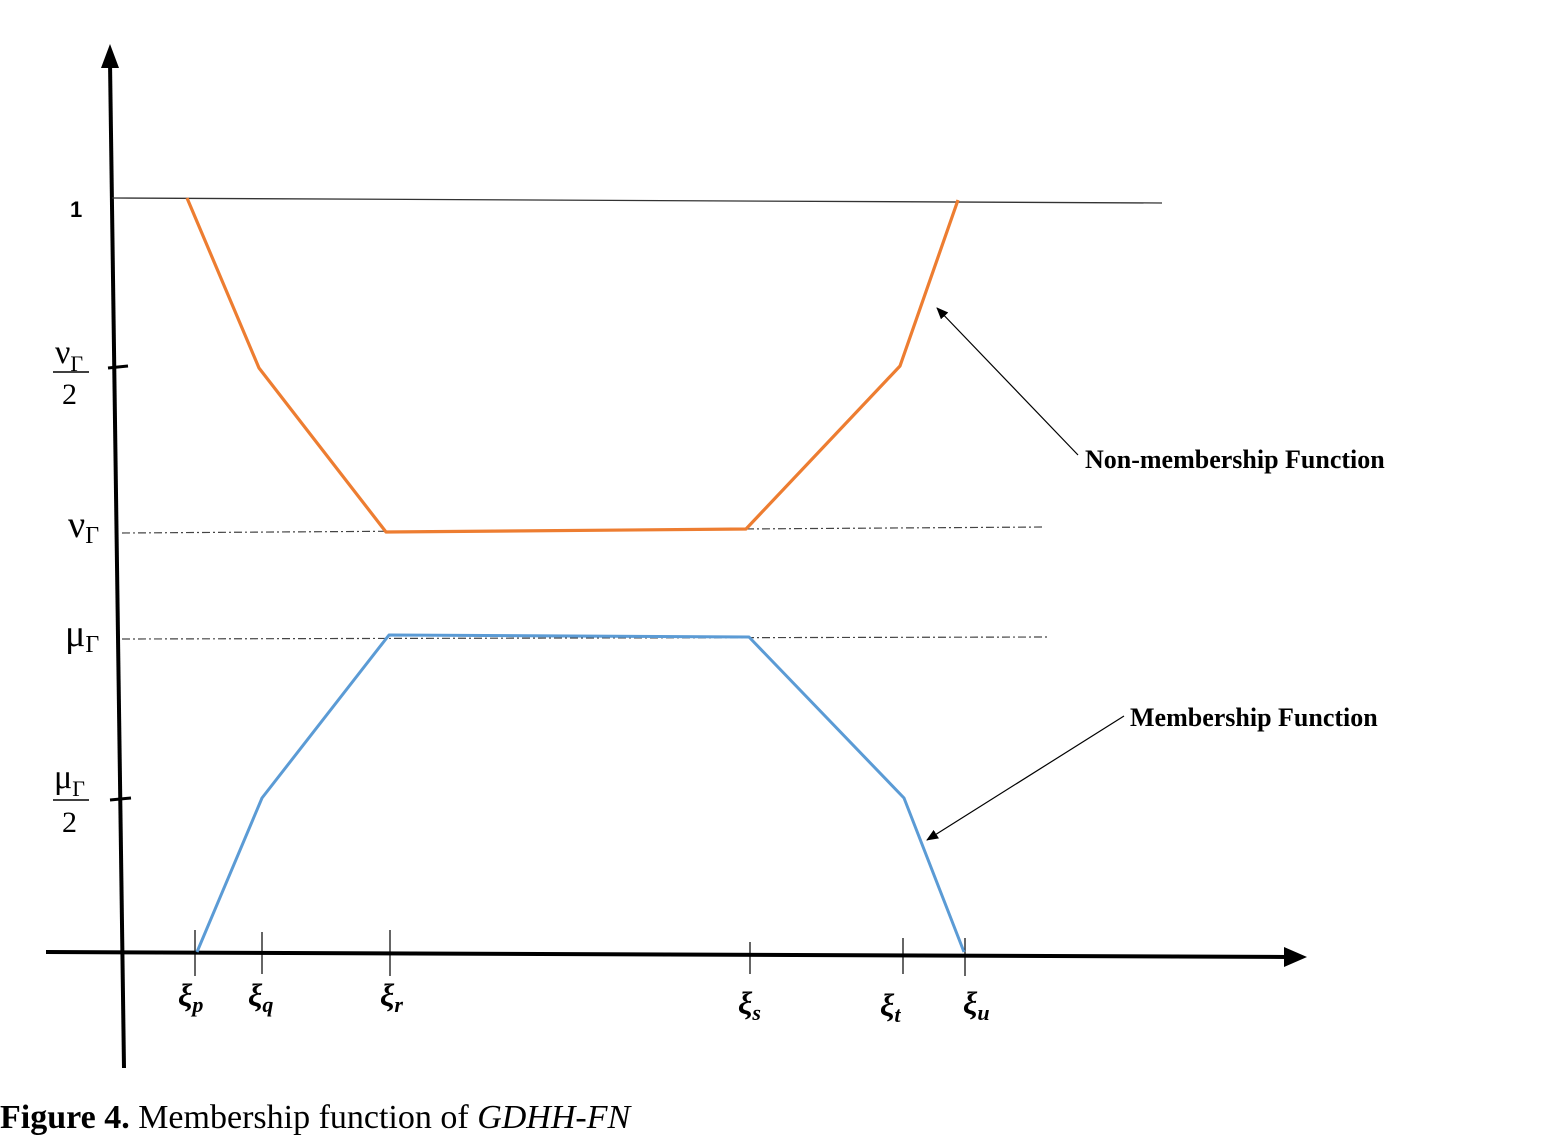  Describe the element at coordinates (1025, 778) in the screenshot. I see `membership-annotation-arrow` at that location.